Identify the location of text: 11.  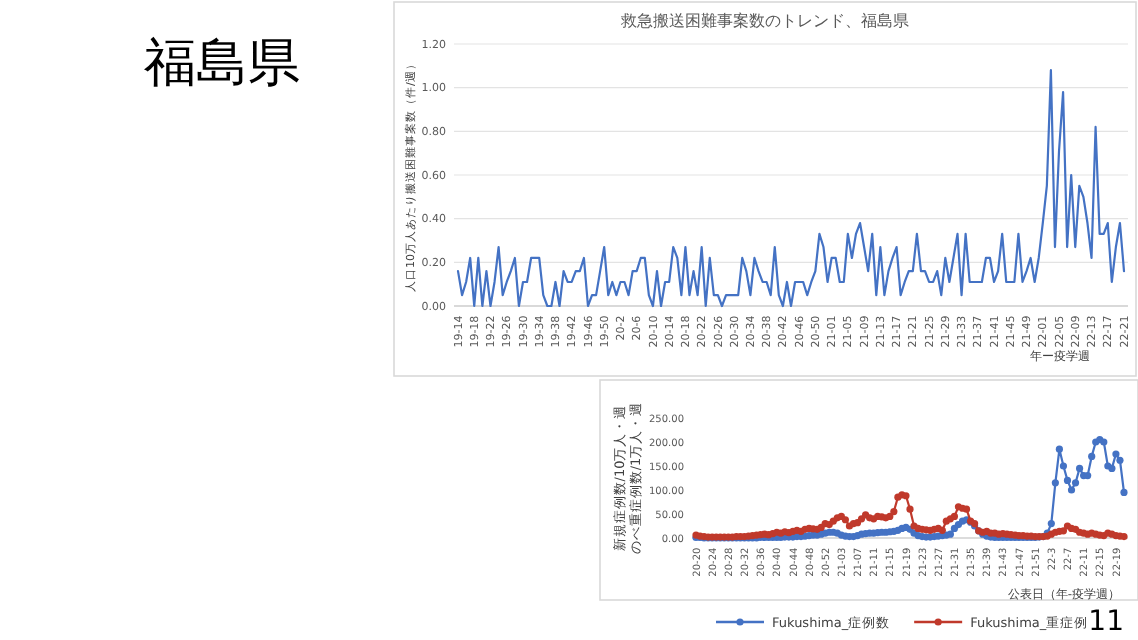
(1106, 622).